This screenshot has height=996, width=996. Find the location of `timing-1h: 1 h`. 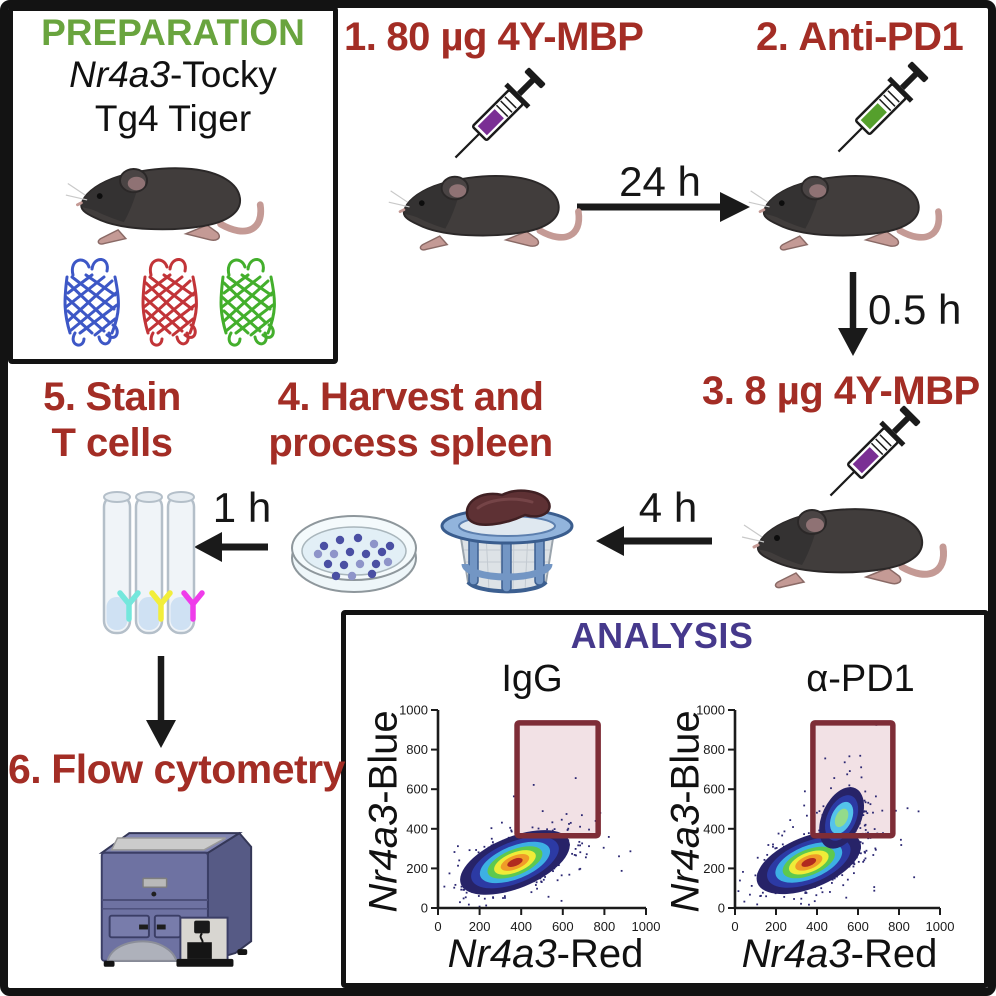

timing-1h: 1 h is located at coordinates (242, 507).